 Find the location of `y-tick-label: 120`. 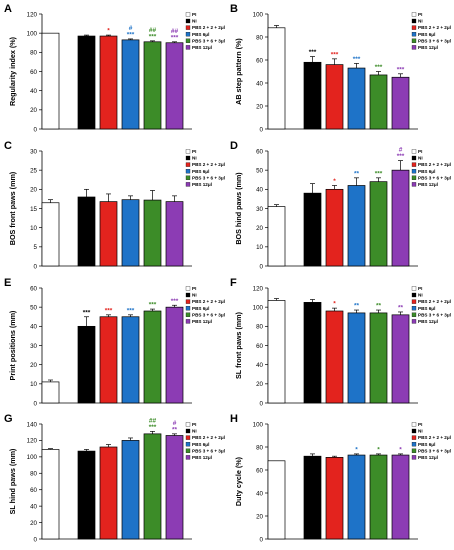

y-tick-label: 120 is located at coordinates (32, 441).